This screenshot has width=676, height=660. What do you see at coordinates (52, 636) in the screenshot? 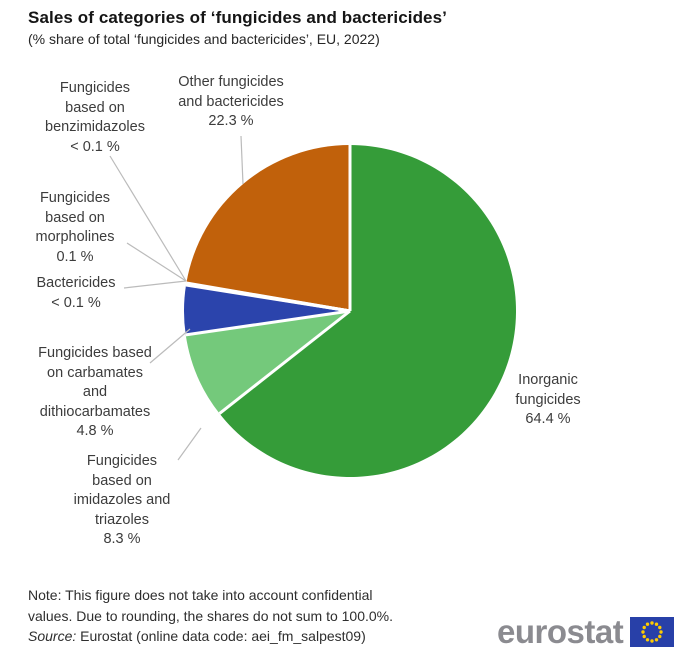
I see `source-label: Source:` at bounding box center [52, 636].